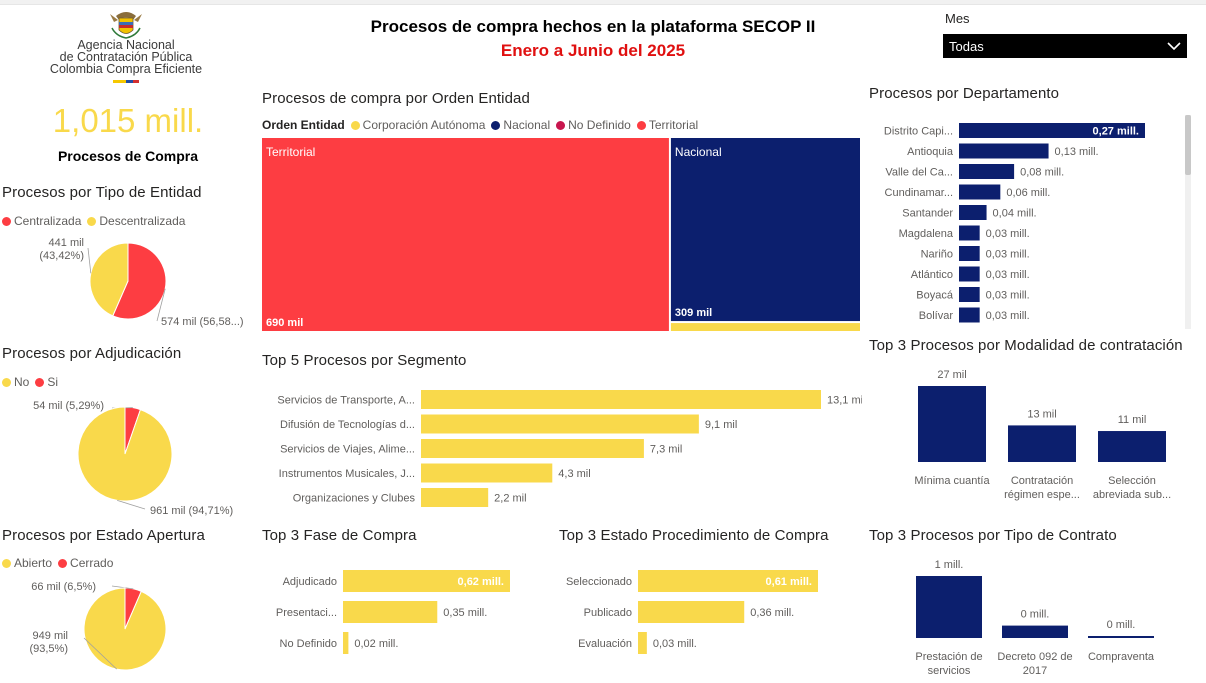  What do you see at coordinates (465, 613) in the screenshot?
I see `bar-data-label: 0,35 mill.` at bounding box center [465, 613].